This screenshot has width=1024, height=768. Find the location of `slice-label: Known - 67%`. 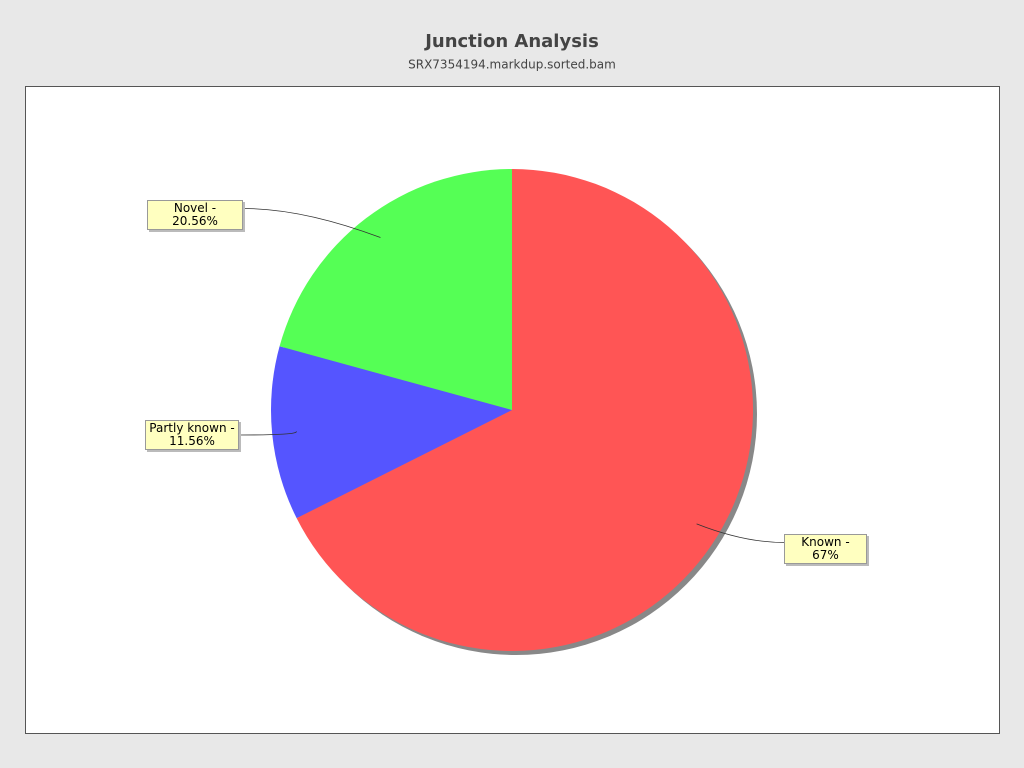

slice-label: Known - 67% is located at coordinates (825, 549).